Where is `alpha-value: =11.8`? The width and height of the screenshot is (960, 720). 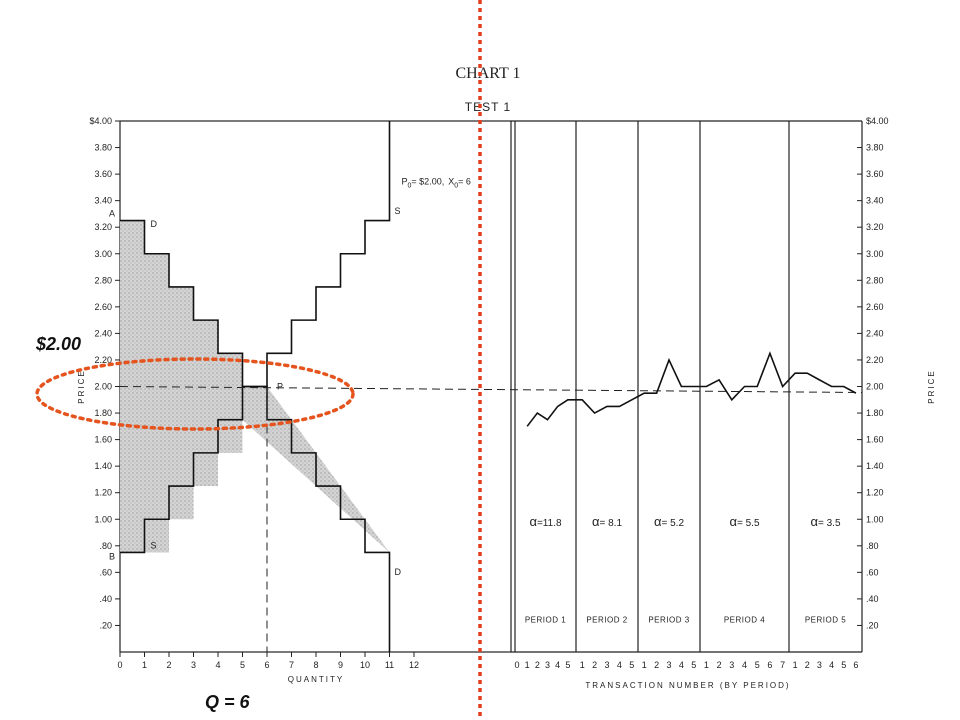 alpha-value: =11.8 is located at coordinates (549, 523).